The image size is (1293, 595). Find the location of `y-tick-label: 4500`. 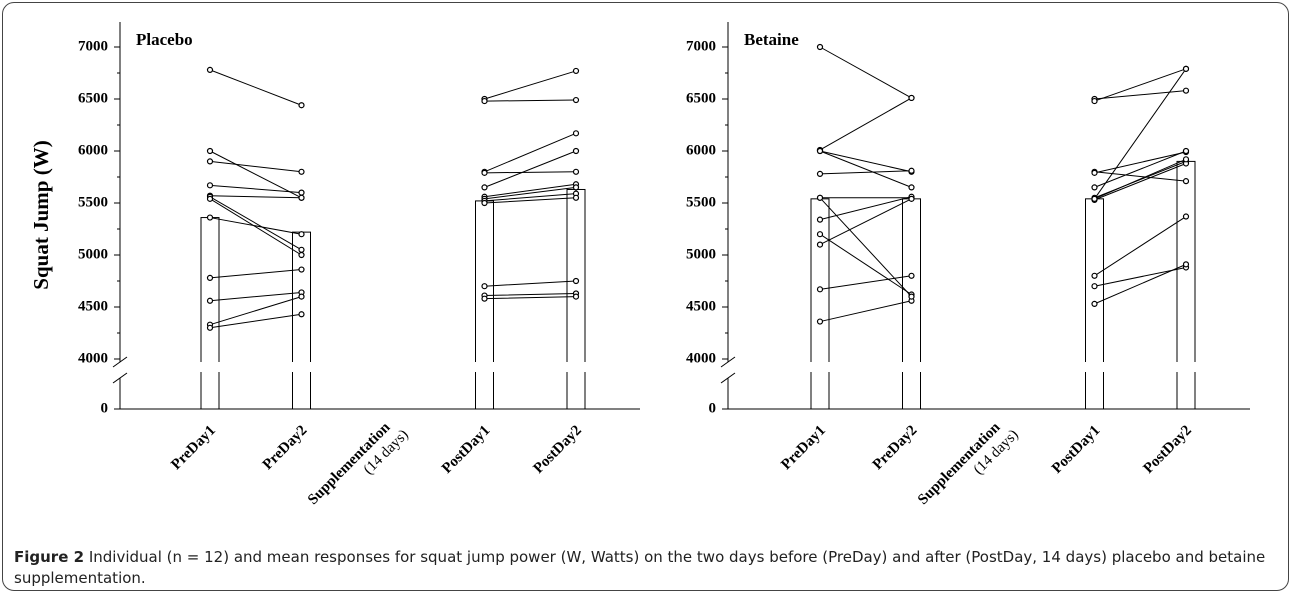

y-tick-label: 4500 is located at coordinates (701, 306).